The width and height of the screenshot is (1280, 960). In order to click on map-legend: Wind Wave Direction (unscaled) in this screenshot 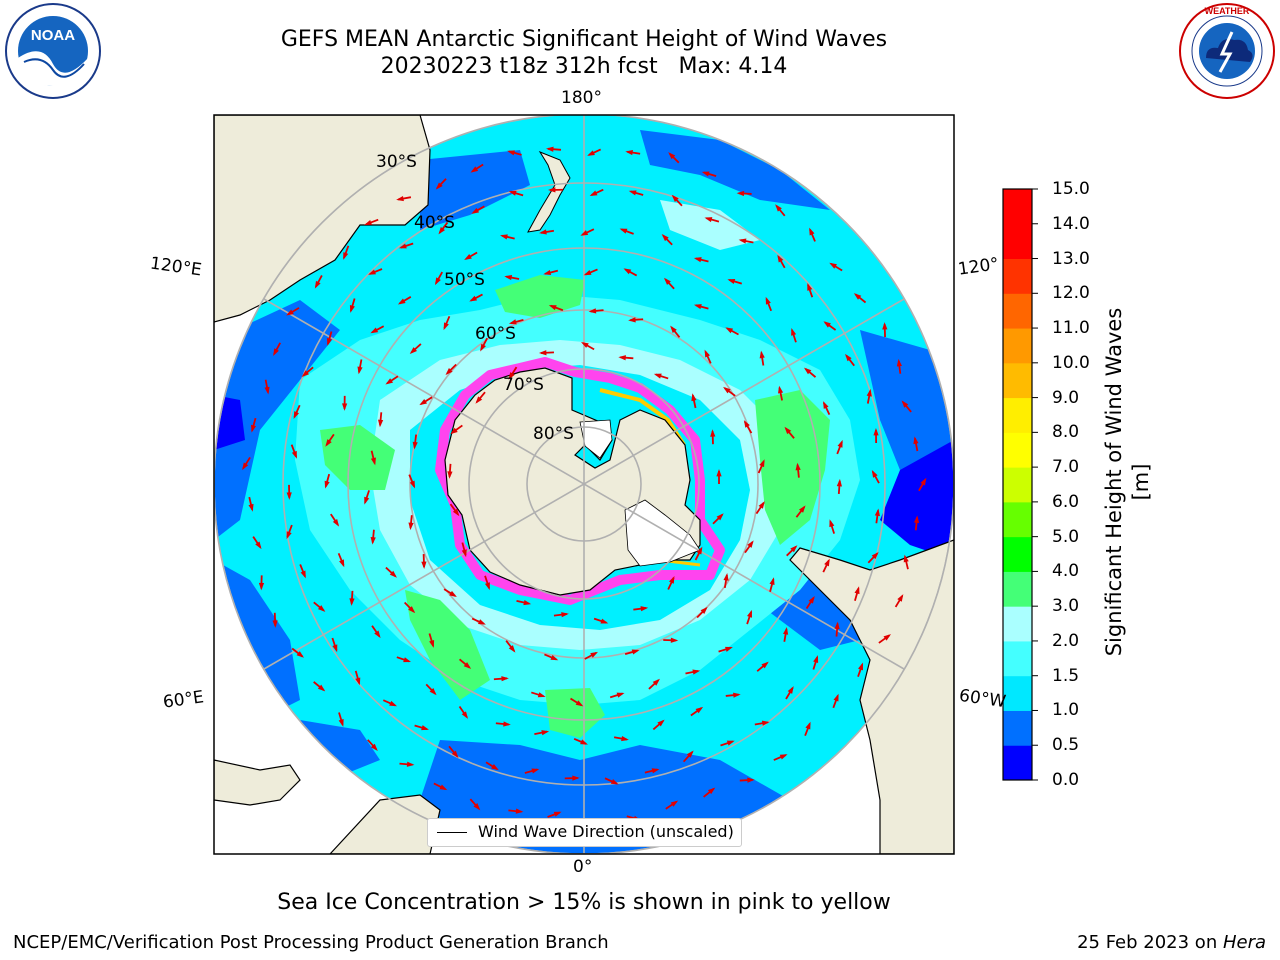, I will do `click(584, 832)`.